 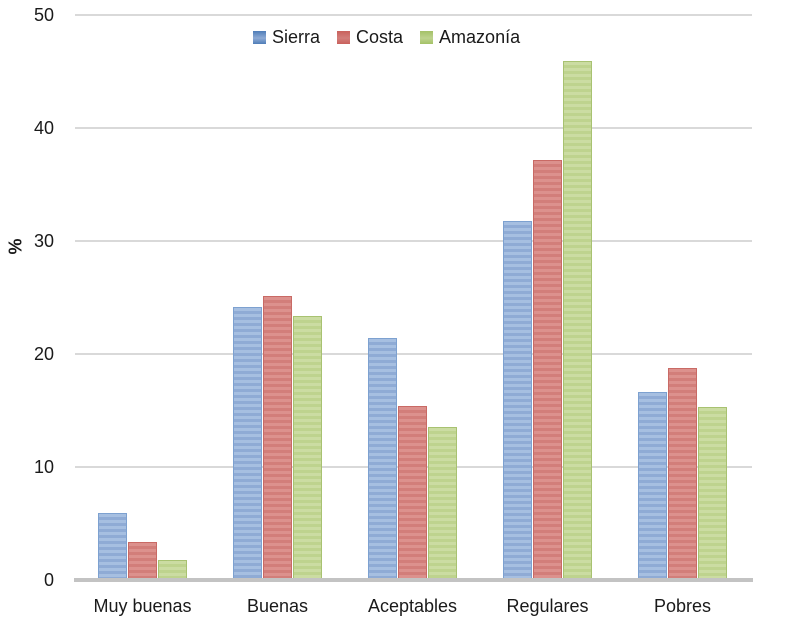 I want to click on legend: Sierra Costa Amazonía, so click(x=386, y=37).